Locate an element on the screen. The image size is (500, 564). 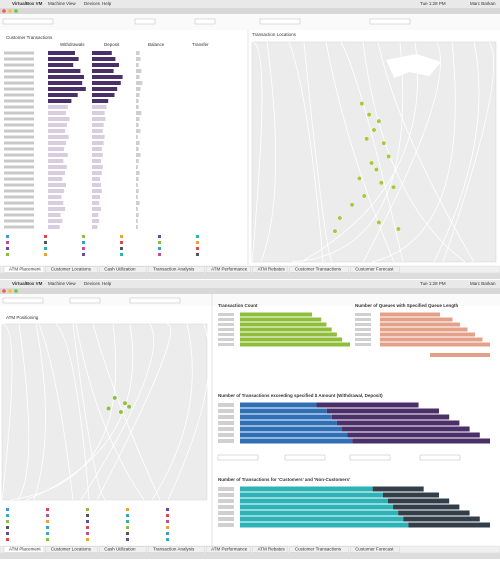
tab-label: ATM Performance is located at coordinates (229, 549).